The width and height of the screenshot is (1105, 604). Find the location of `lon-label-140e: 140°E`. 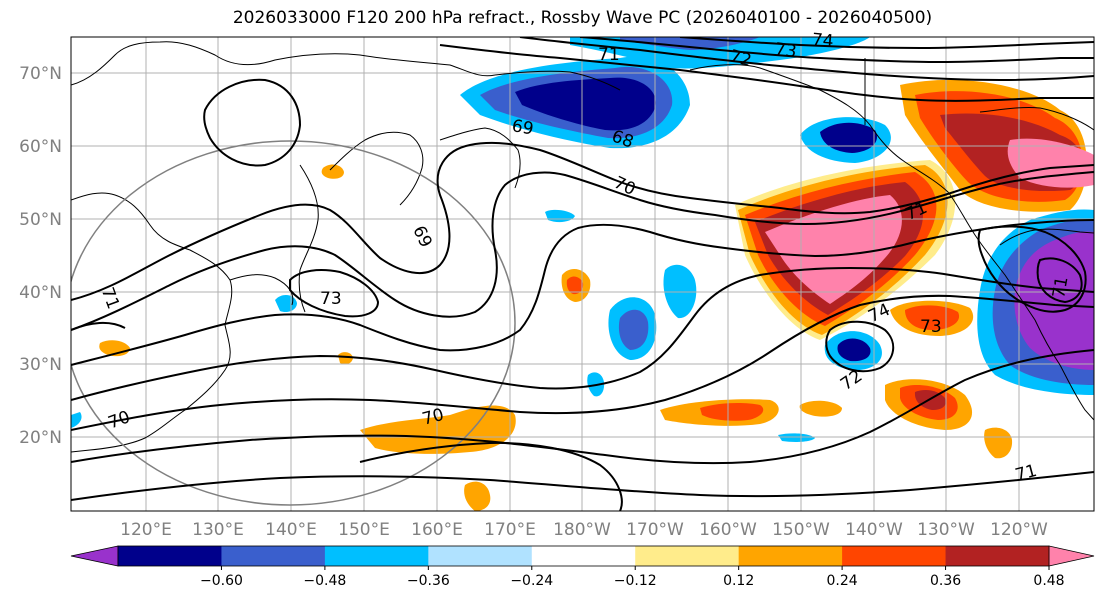

lon-label-140e: 140°E is located at coordinates (291, 530).